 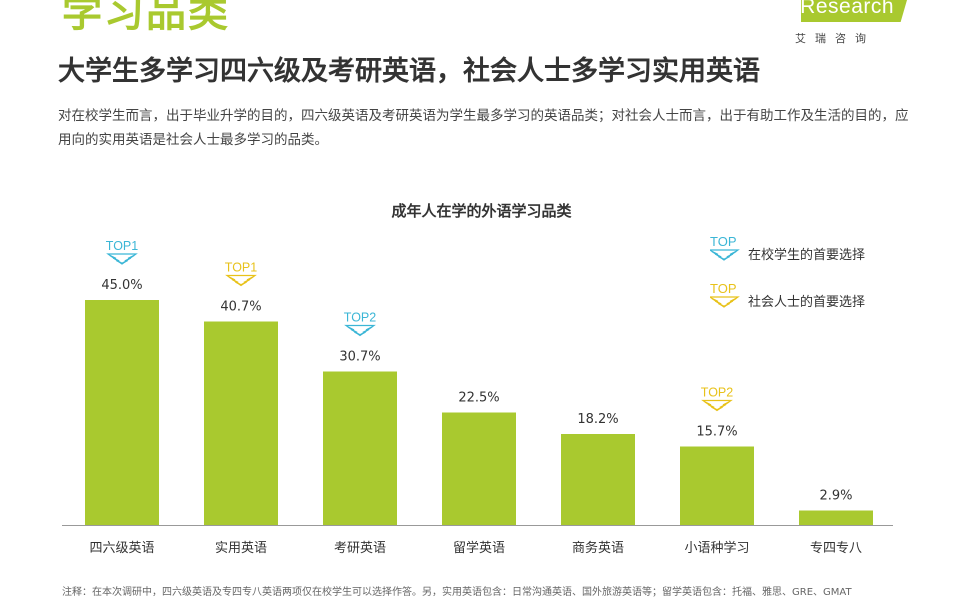 I want to click on data-label-1: 40.7%, so click(x=240, y=307).